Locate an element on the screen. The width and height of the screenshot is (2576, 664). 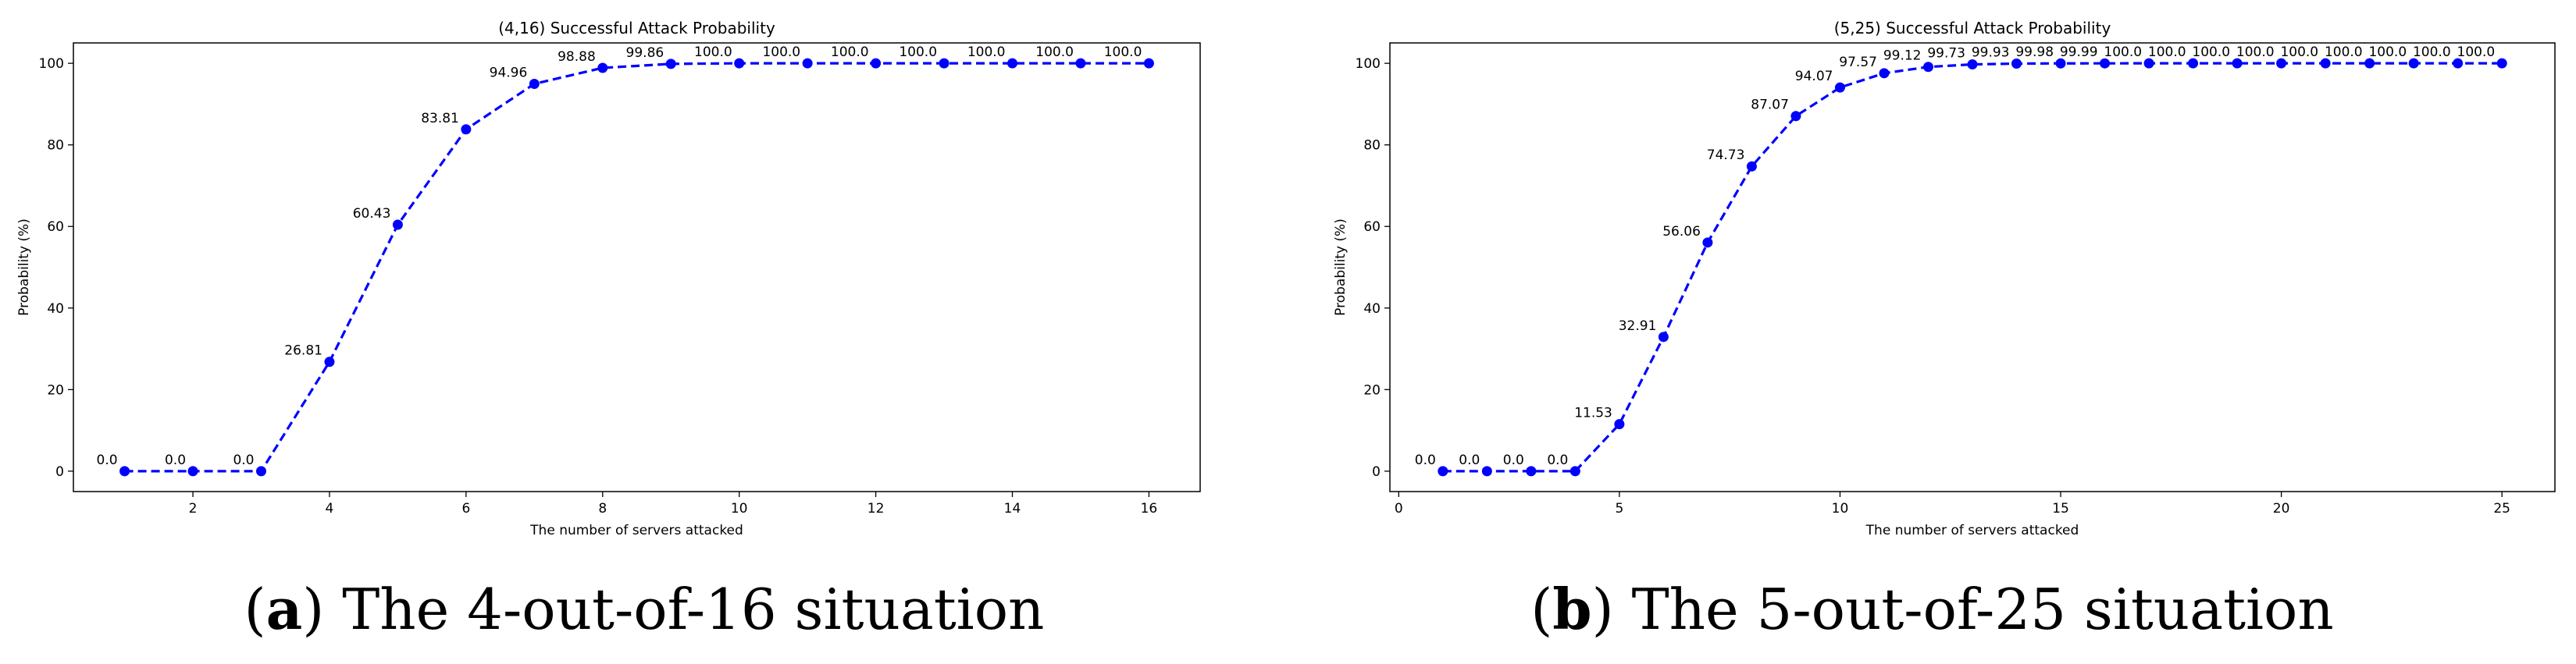
data-label: 99.99 is located at coordinates (2079, 52).